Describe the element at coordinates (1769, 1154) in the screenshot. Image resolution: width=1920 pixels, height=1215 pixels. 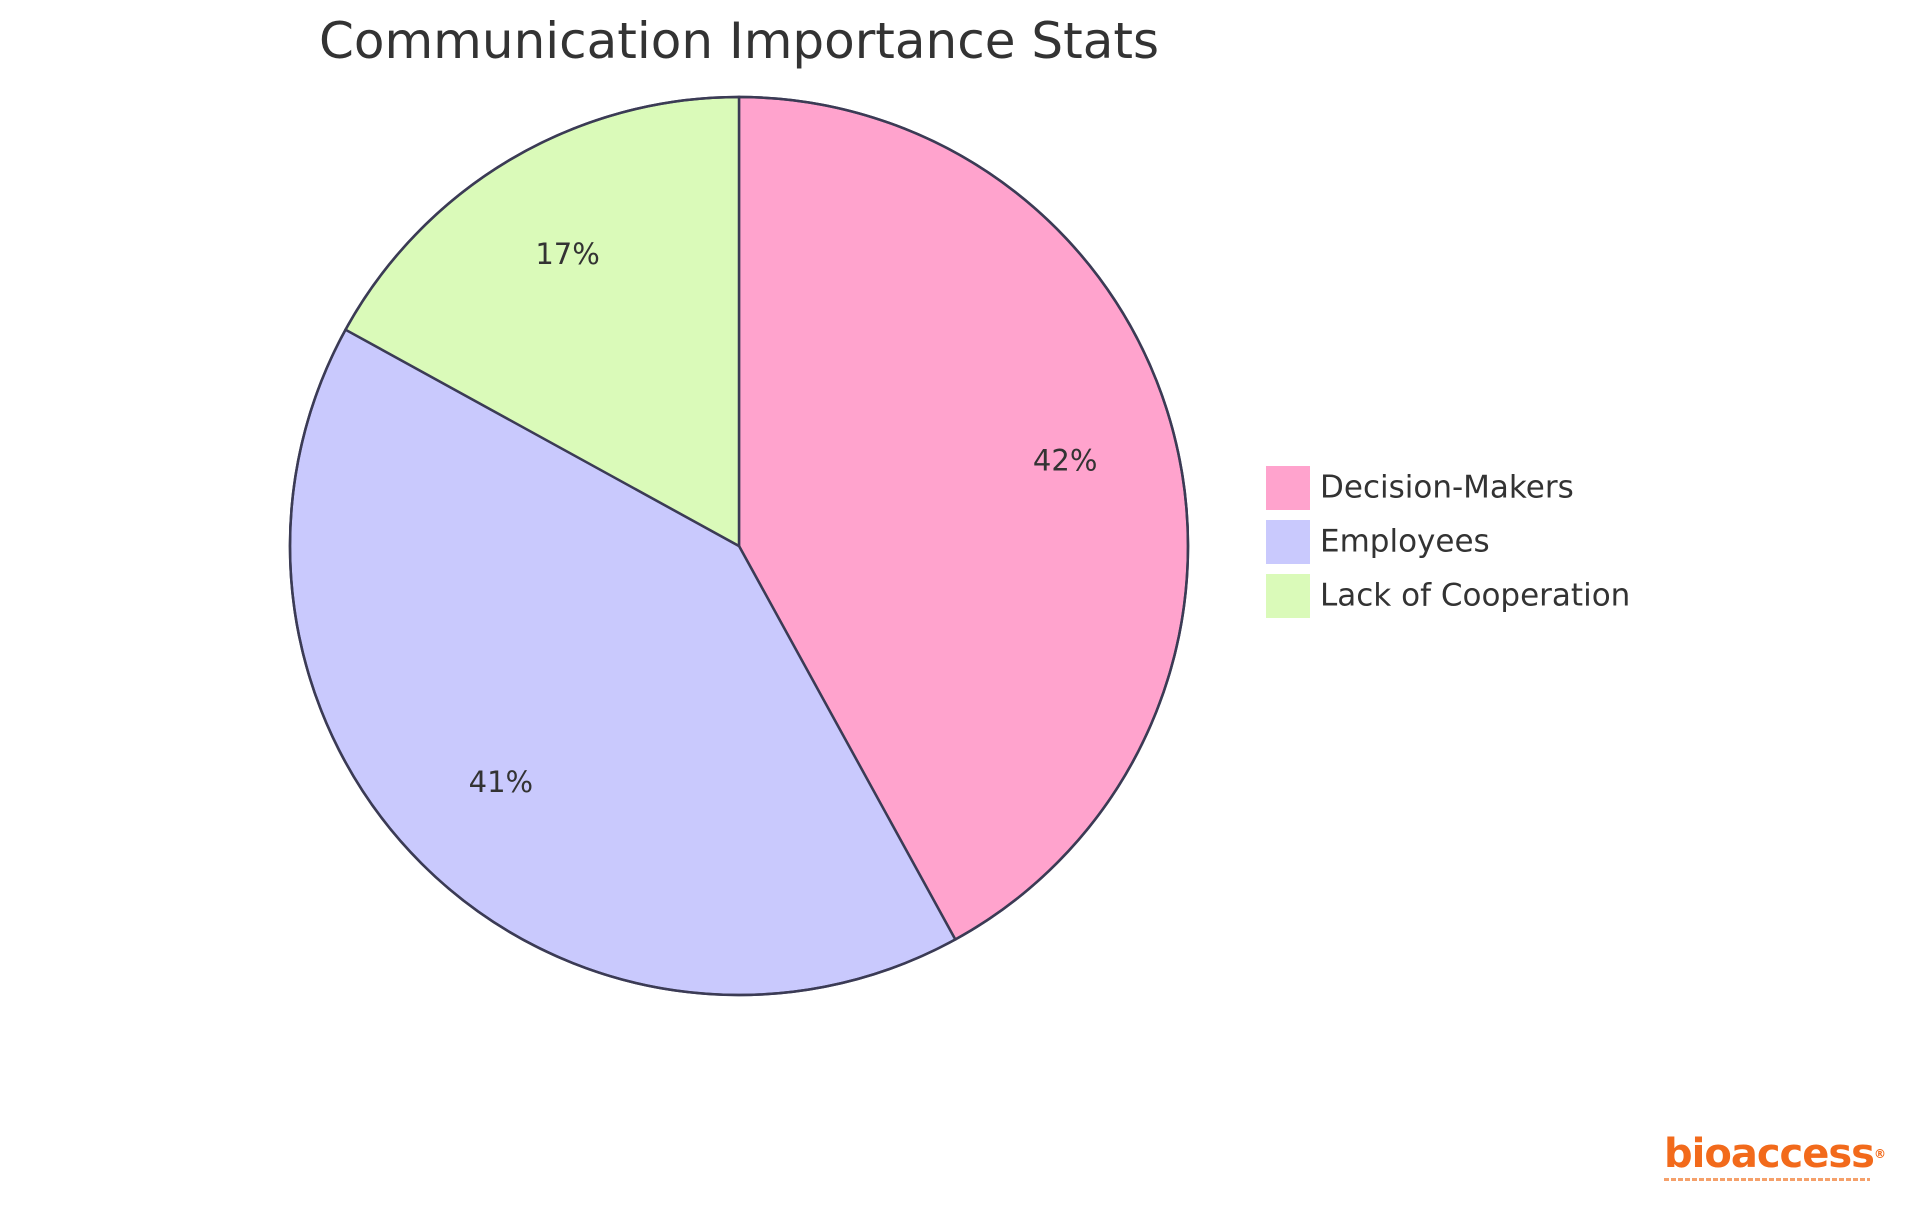
I see `logo-wordmark: bioaccess` at that location.